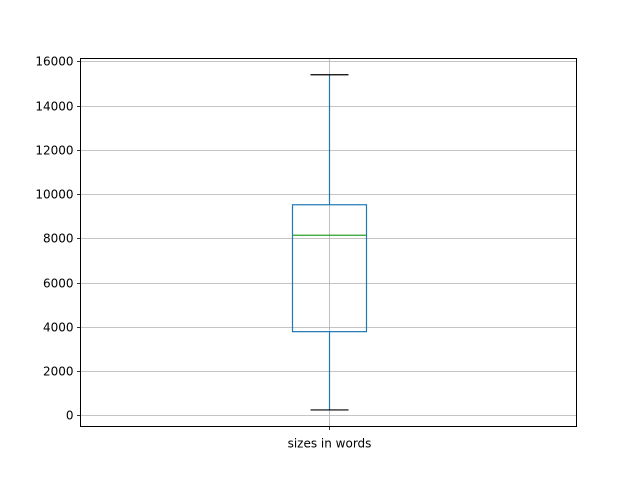 The width and height of the screenshot is (640, 484). Describe the element at coordinates (54, 195) in the screenshot. I see `y-tick-label: 10000` at that location.